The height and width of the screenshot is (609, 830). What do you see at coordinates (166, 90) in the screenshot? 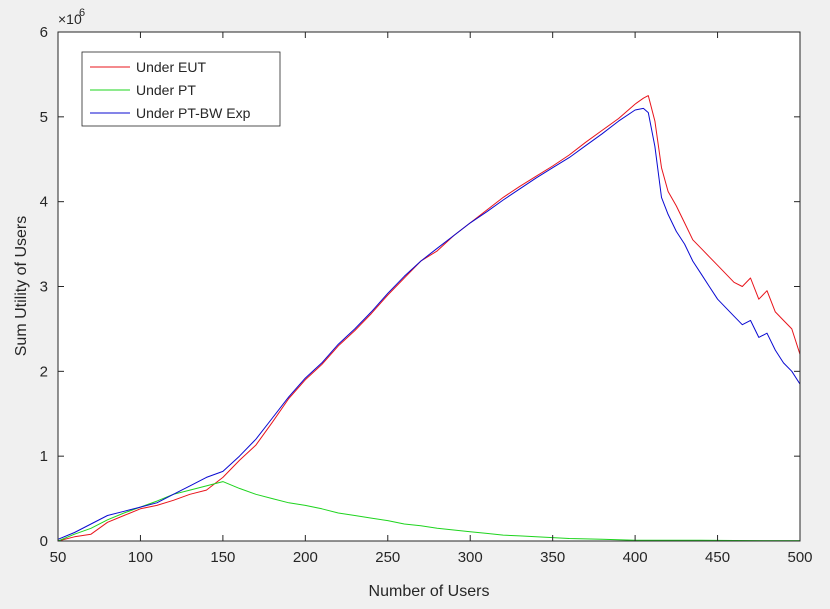
I see `legend-label-pt: Under PT` at bounding box center [166, 90].